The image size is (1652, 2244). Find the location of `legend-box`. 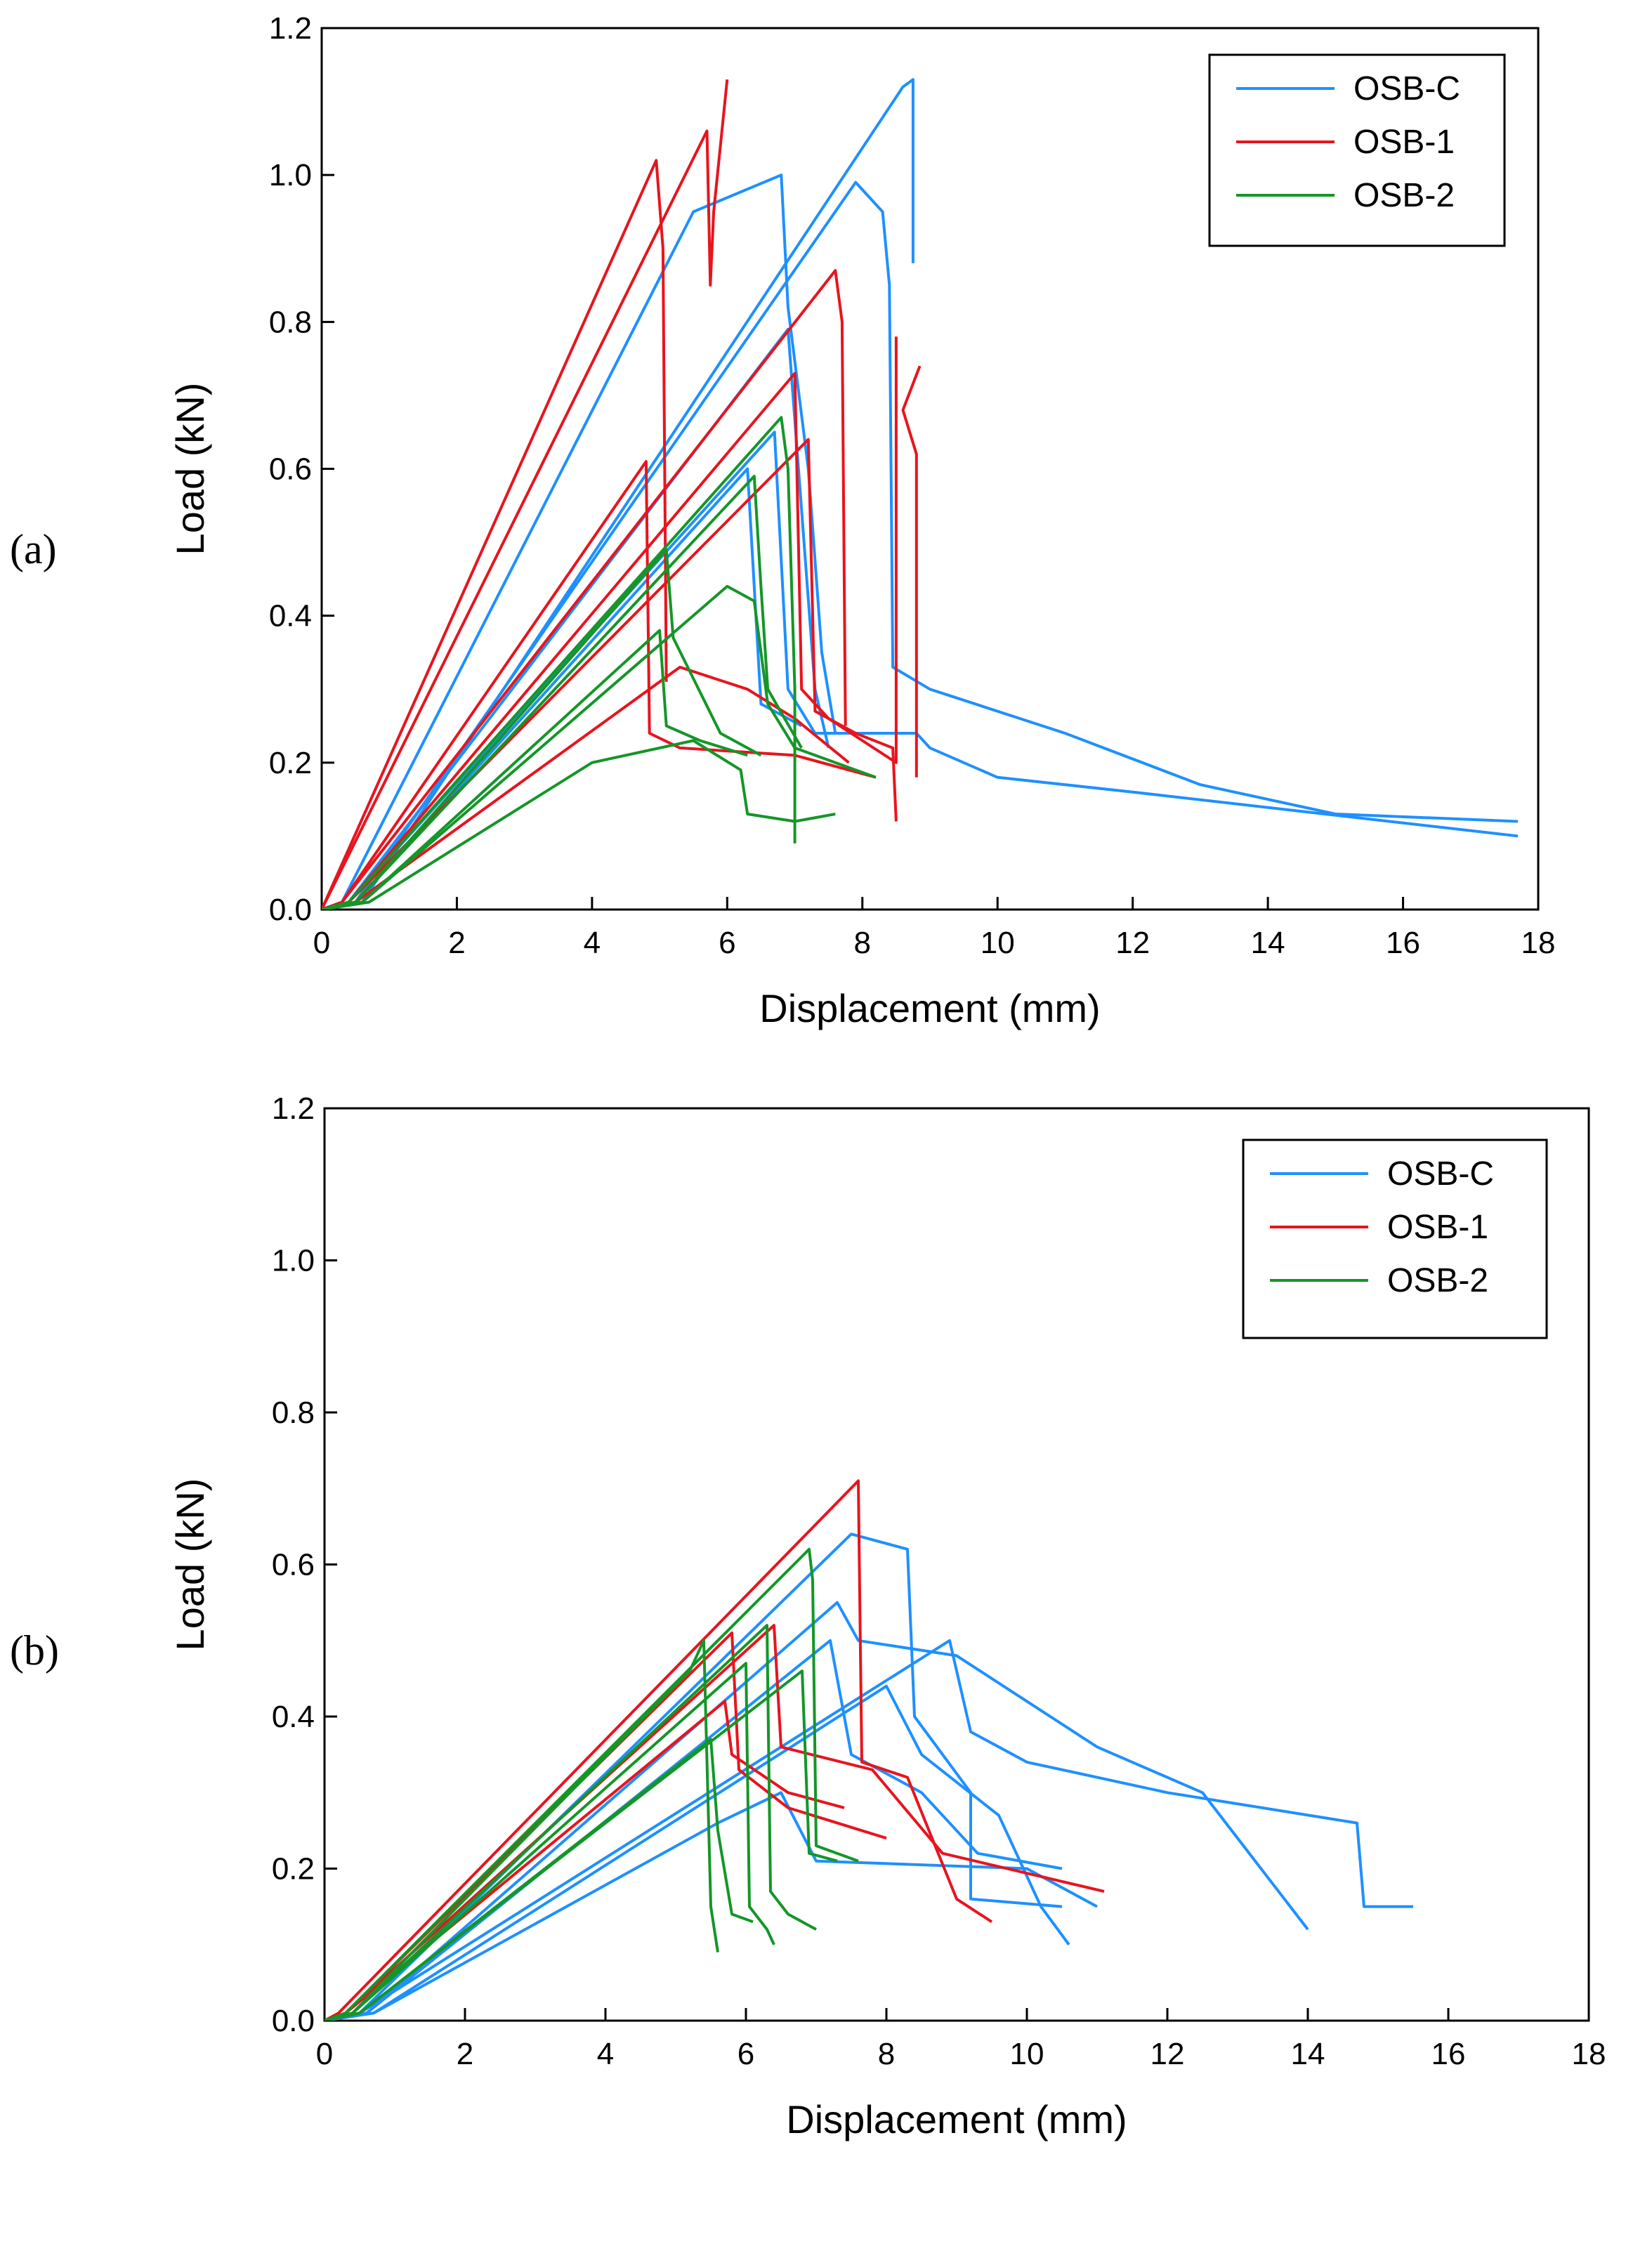

legend-box is located at coordinates (1357, 150).